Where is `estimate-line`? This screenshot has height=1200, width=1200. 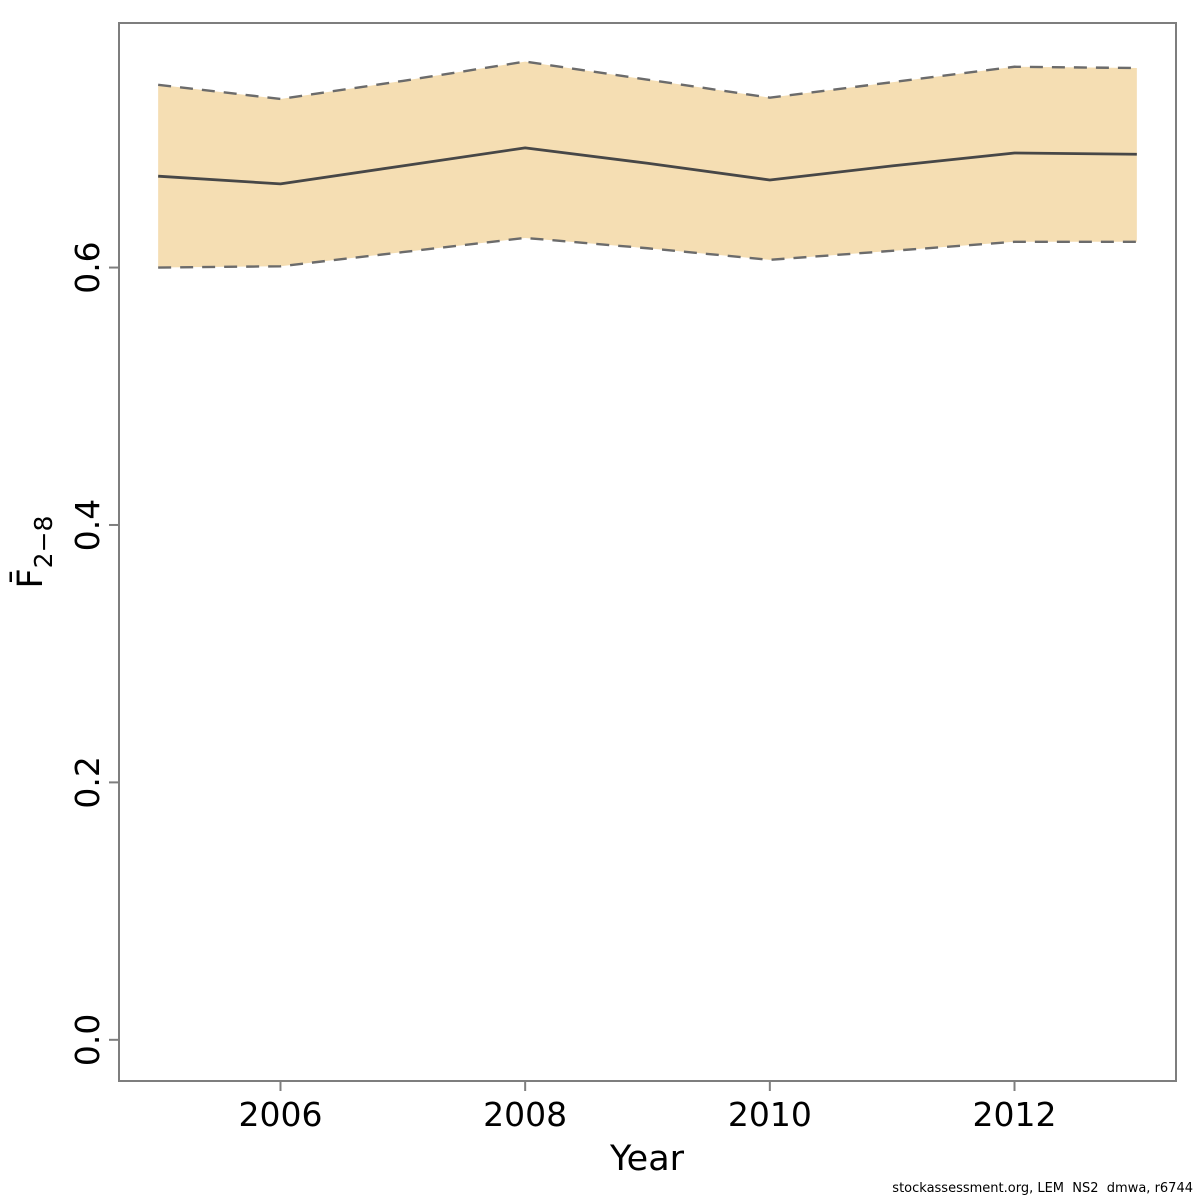 estimate-line is located at coordinates (647, 166).